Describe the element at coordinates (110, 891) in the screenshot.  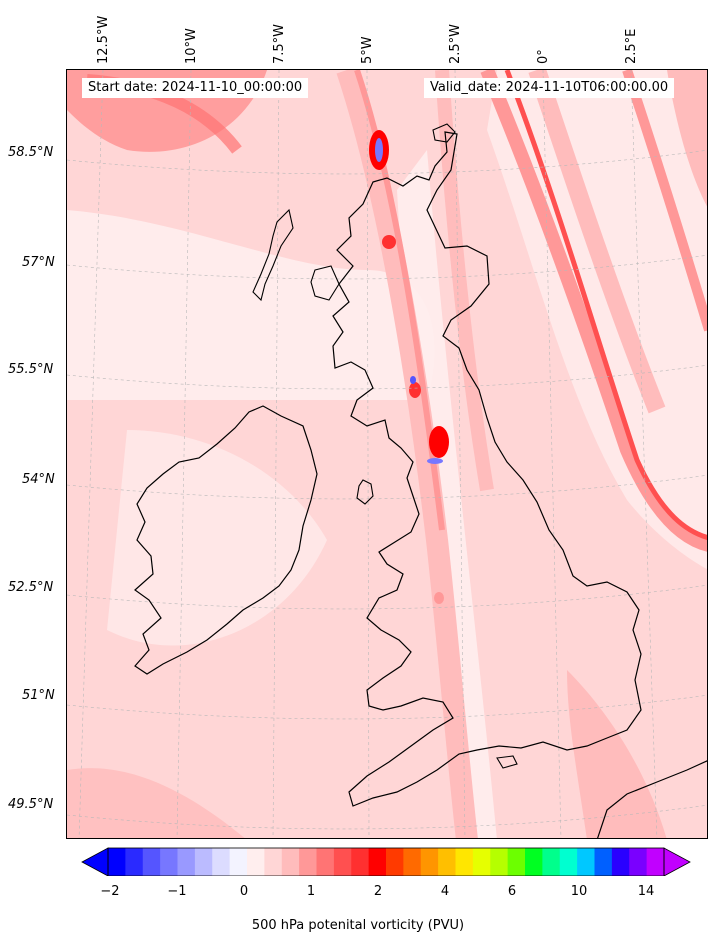
I see `colorbar-tick-label: −2` at that location.